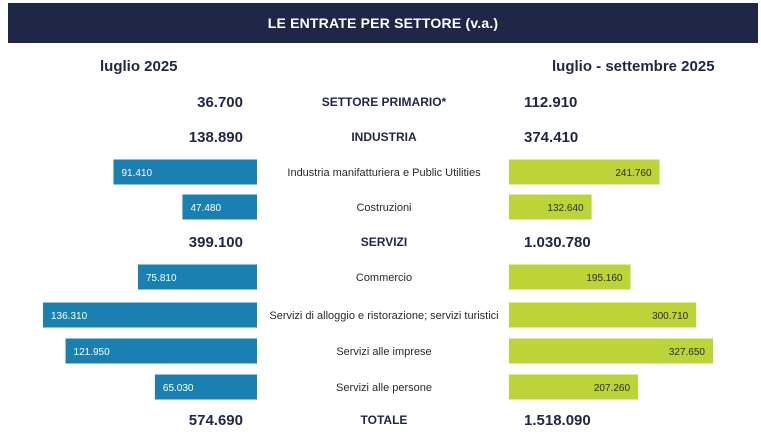 This screenshot has width=761, height=437. What do you see at coordinates (384, 137) in the screenshot?
I see `category-label: INDUSTRIA` at bounding box center [384, 137].